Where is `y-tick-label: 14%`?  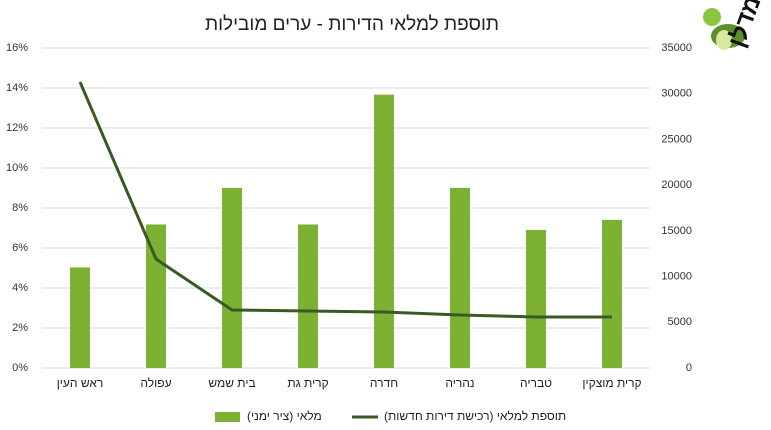
y-tick-label: 14% is located at coordinates (17, 88).